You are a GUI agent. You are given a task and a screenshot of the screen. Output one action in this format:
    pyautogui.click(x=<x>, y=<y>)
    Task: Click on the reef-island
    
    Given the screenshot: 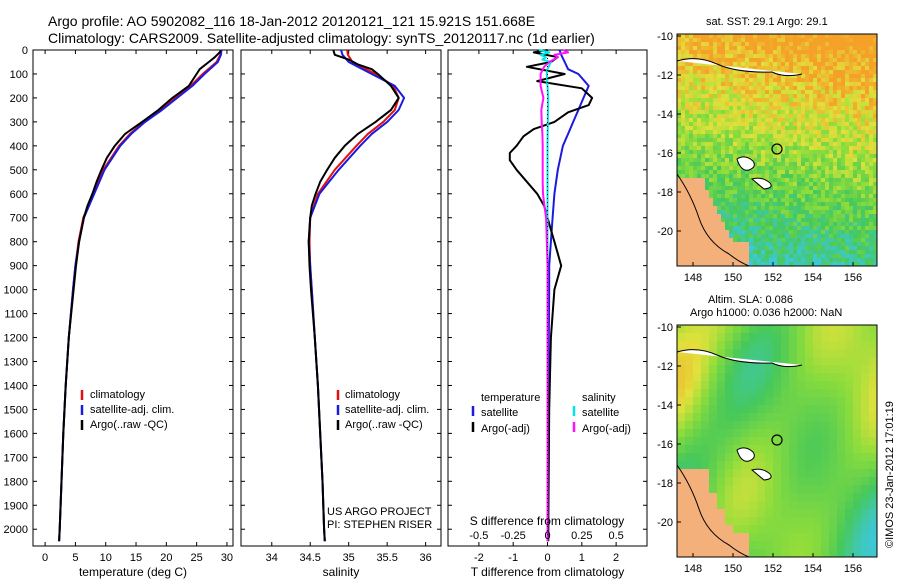 What is the action you would take?
    pyautogui.click(x=745, y=454)
    